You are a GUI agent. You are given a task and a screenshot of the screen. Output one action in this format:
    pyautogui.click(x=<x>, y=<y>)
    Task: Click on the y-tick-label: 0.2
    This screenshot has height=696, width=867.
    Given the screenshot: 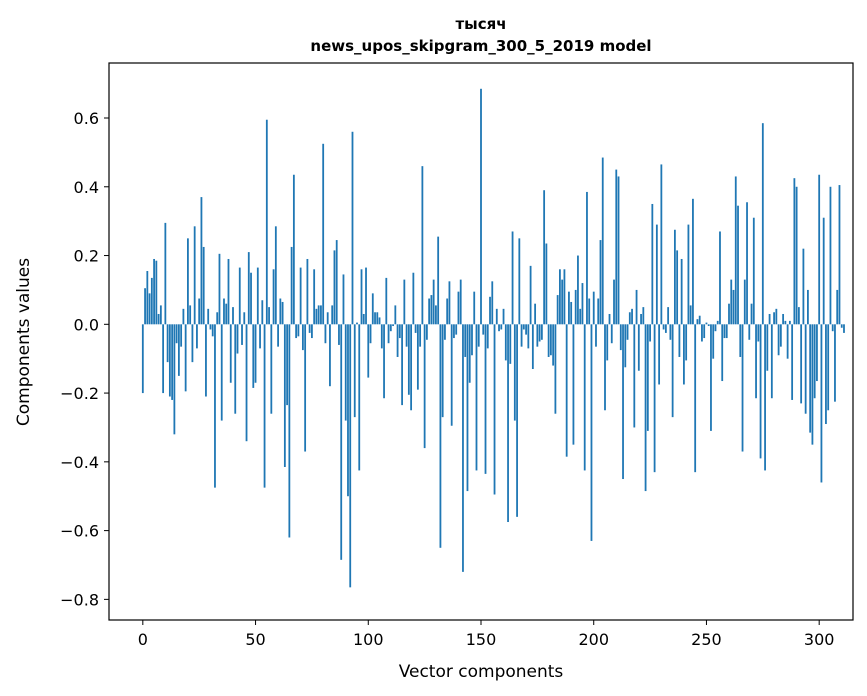 What is the action you would take?
    pyautogui.click(x=86, y=256)
    